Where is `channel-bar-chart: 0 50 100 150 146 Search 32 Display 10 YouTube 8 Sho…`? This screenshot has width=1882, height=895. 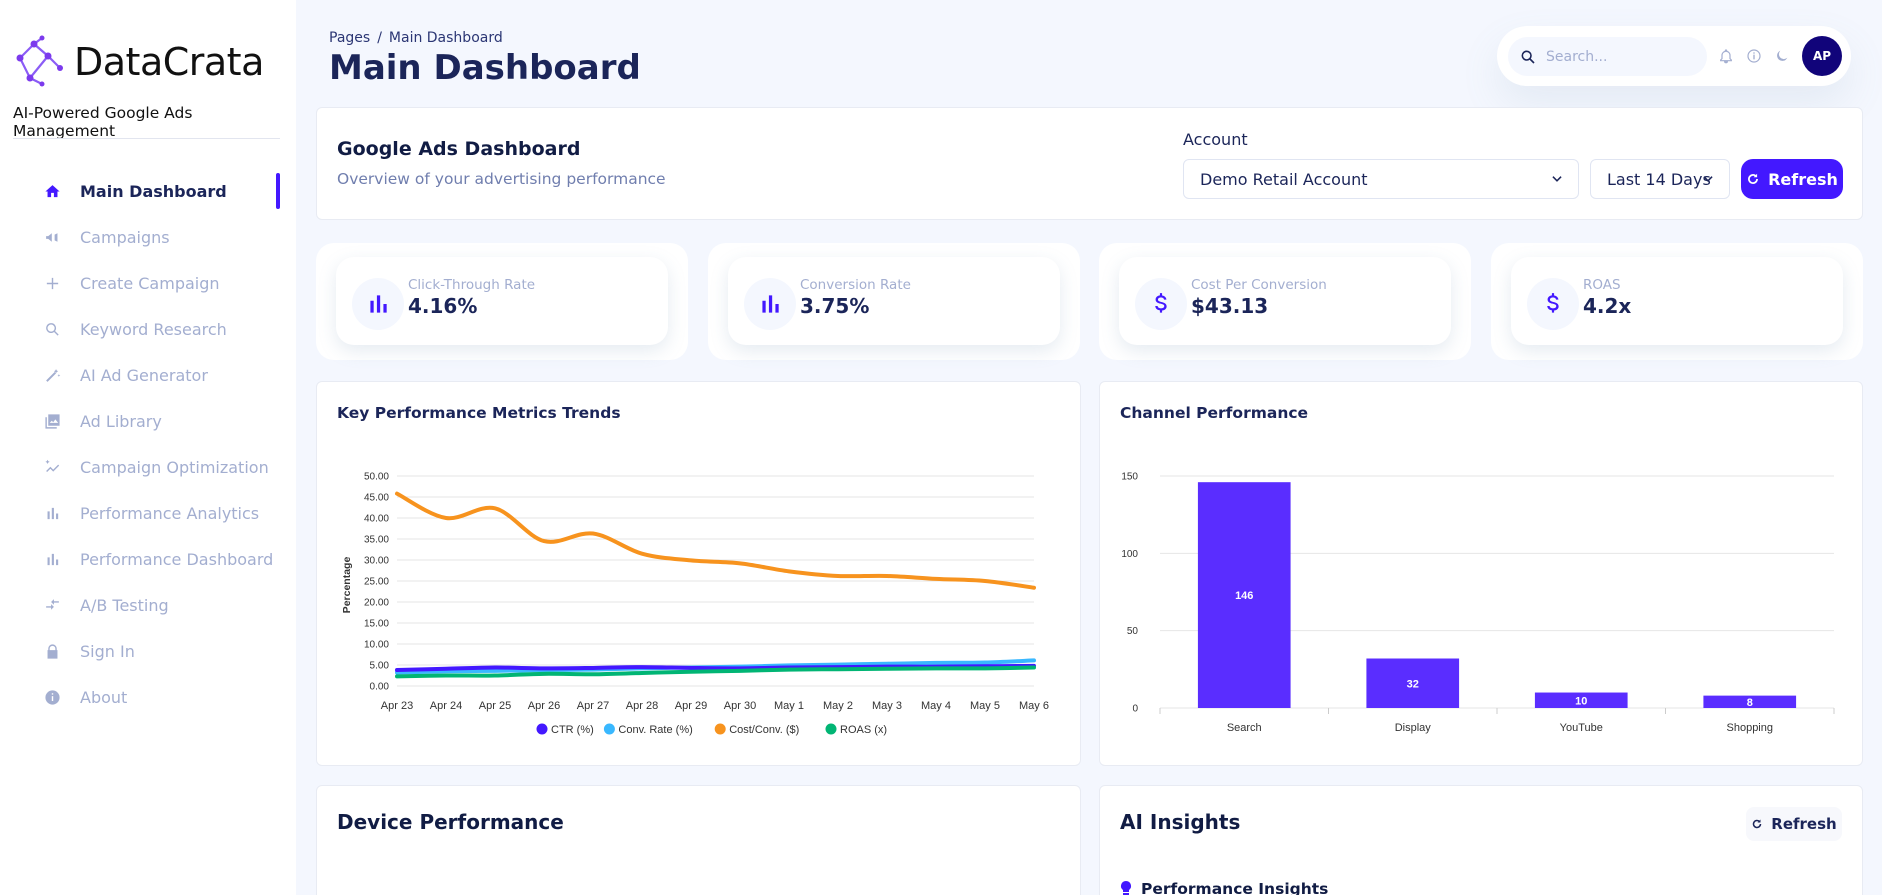 channel-bar-chart: 0 50 100 150 146 Search 32 Display 10 YouTube 8 Sho… is located at coordinates (1478, 603).